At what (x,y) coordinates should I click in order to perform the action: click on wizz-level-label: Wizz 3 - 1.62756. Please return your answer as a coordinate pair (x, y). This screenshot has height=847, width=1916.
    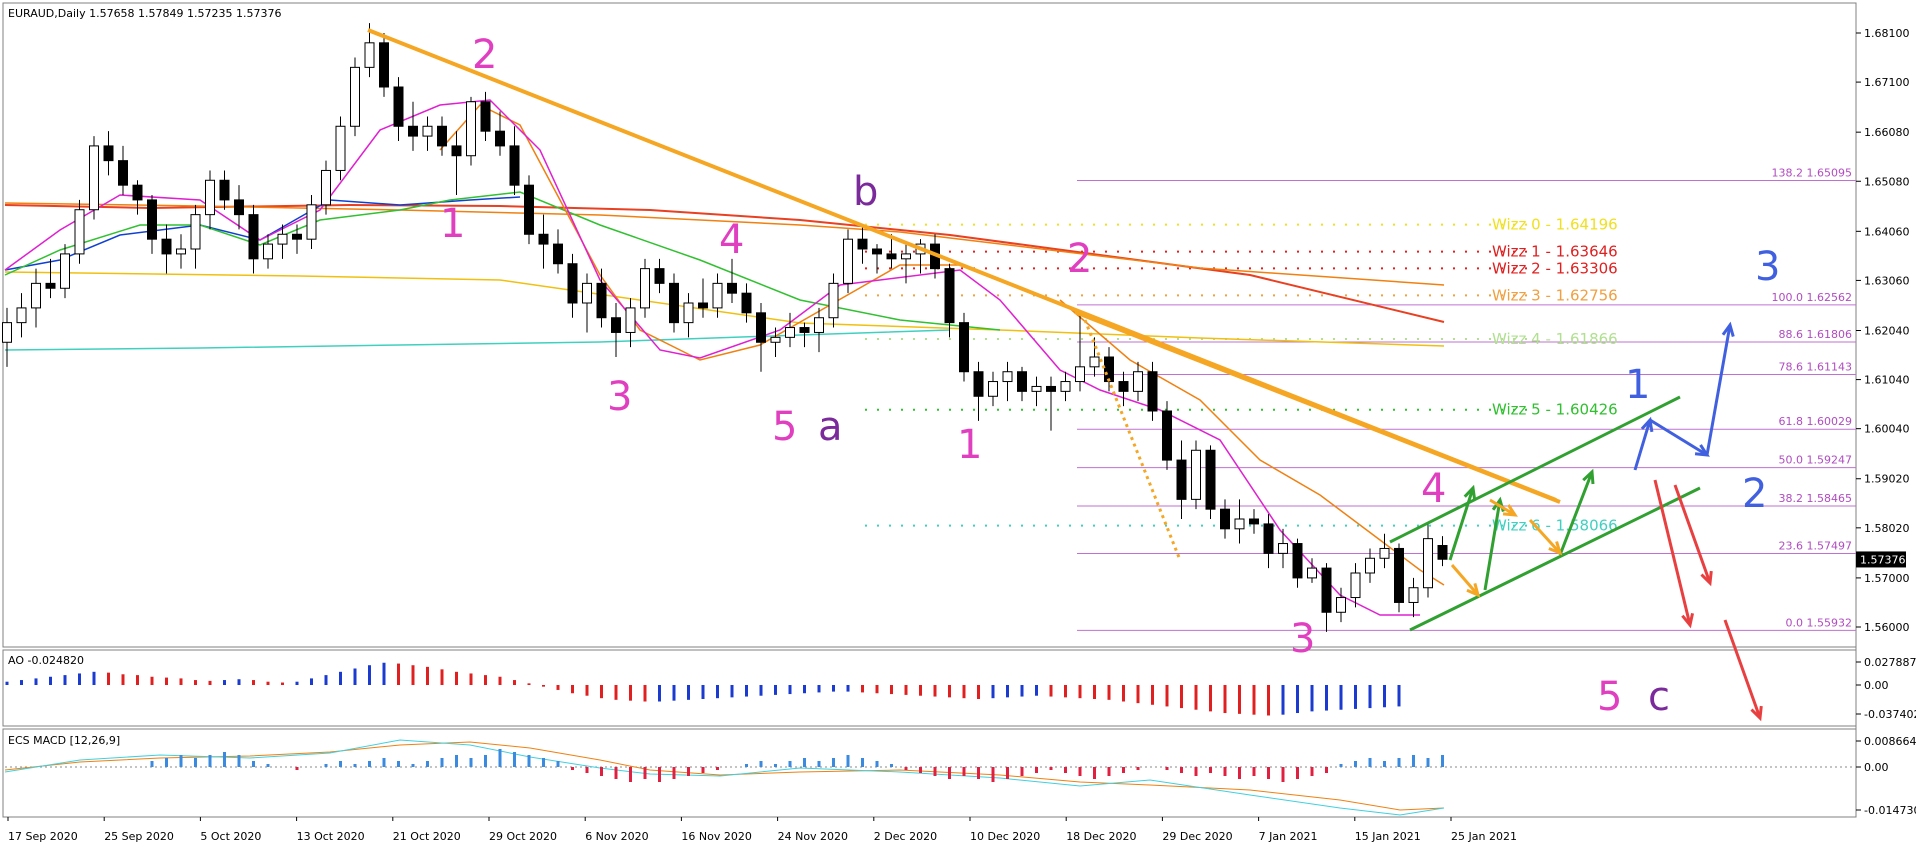
    Looking at the image, I should click on (1555, 295).